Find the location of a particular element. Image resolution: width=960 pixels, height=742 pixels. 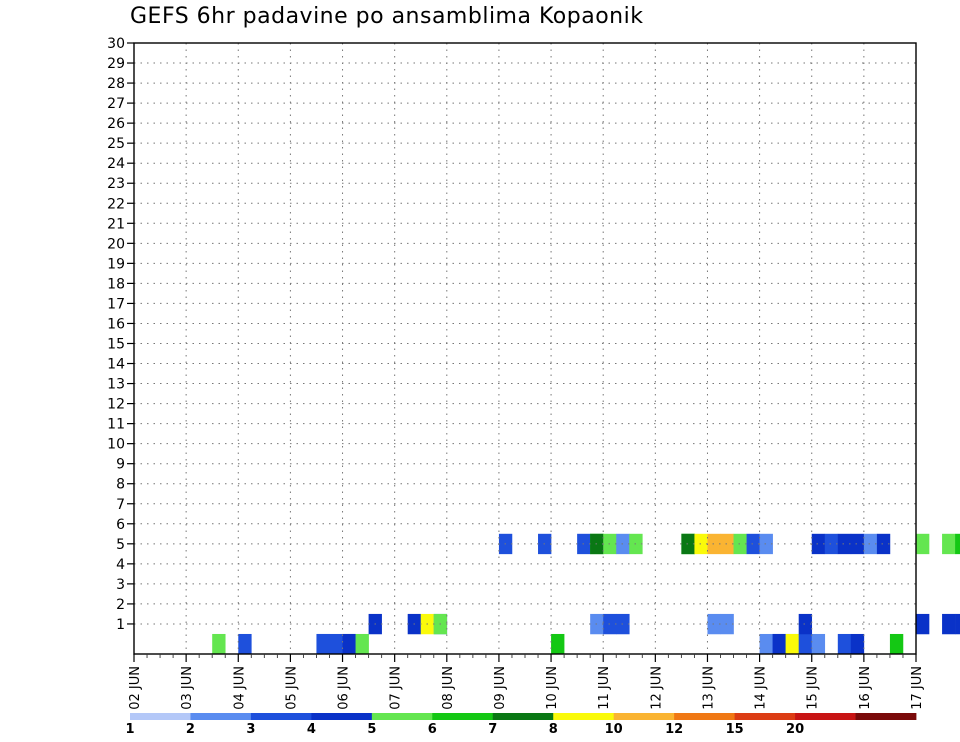

y-tick-label: 30 is located at coordinates (116, 44).